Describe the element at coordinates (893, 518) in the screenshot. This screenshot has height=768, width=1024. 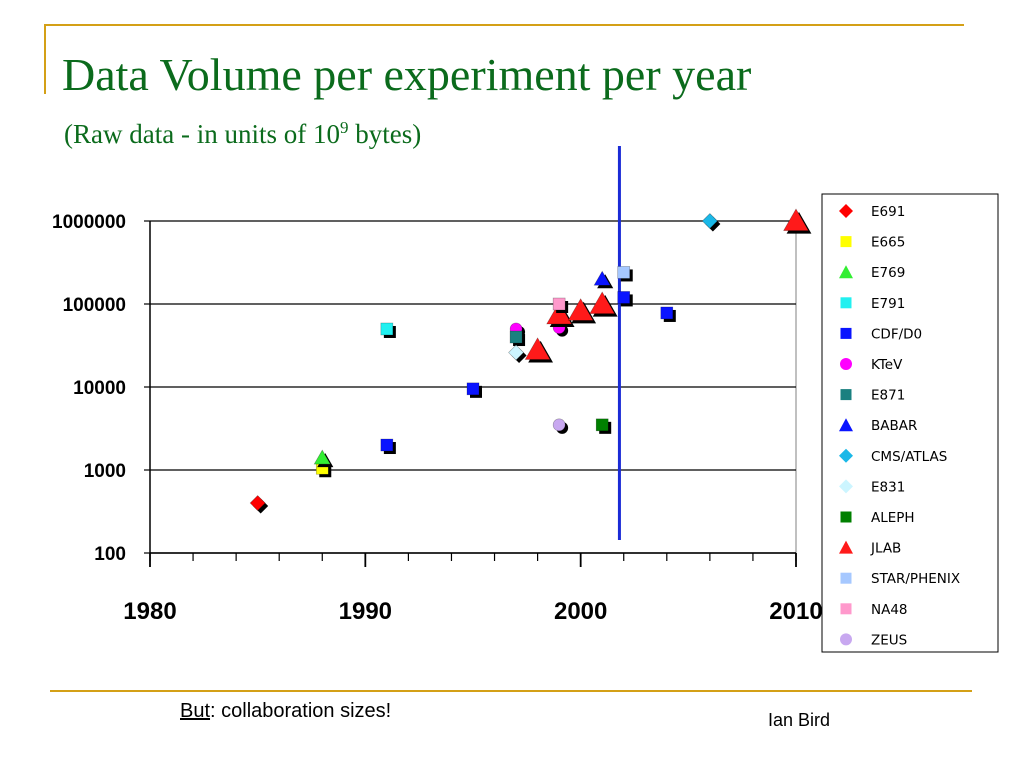
I see `legend-label-aleph: ALEPH` at that location.